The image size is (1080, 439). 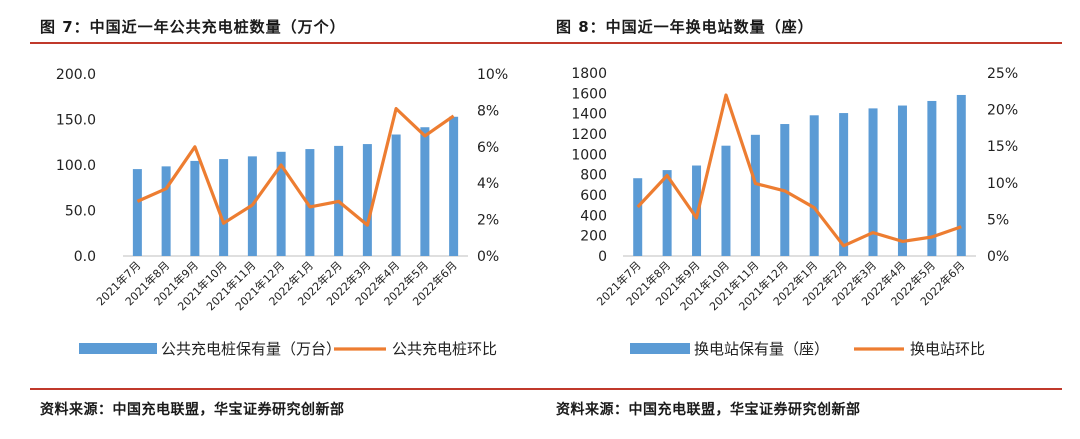 What do you see at coordinates (85, 257) in the screenshot?
I see `y-left-tick-label: 0.0` at bounding box center [85, 257].